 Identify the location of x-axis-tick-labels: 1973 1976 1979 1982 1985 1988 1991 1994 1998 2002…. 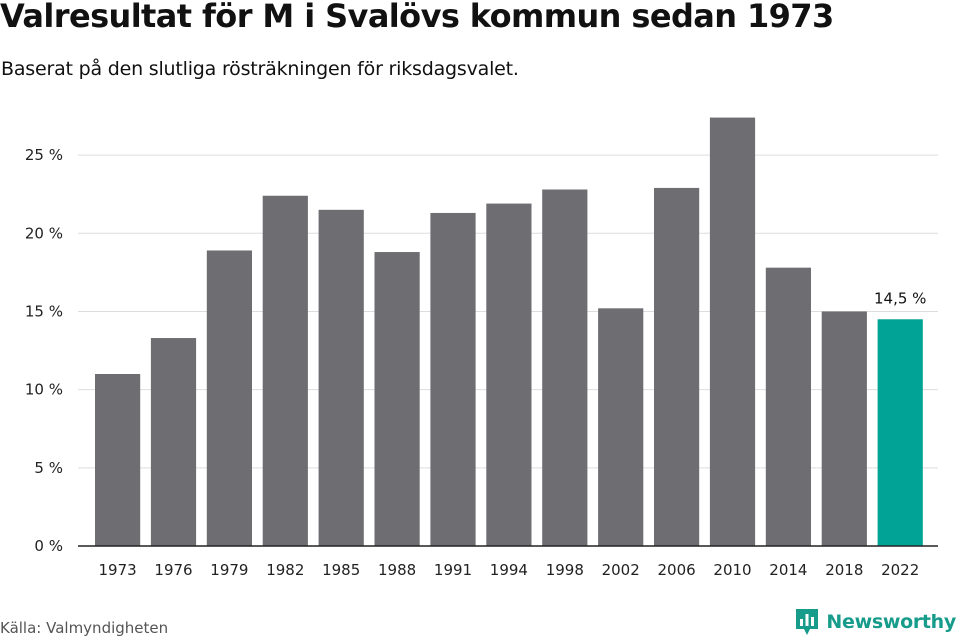
(509, 570).